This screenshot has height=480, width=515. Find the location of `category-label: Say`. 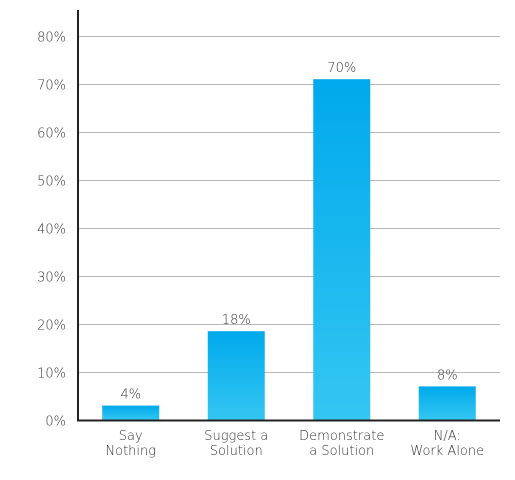

category-label: Say is located at coordinates (131, 436).